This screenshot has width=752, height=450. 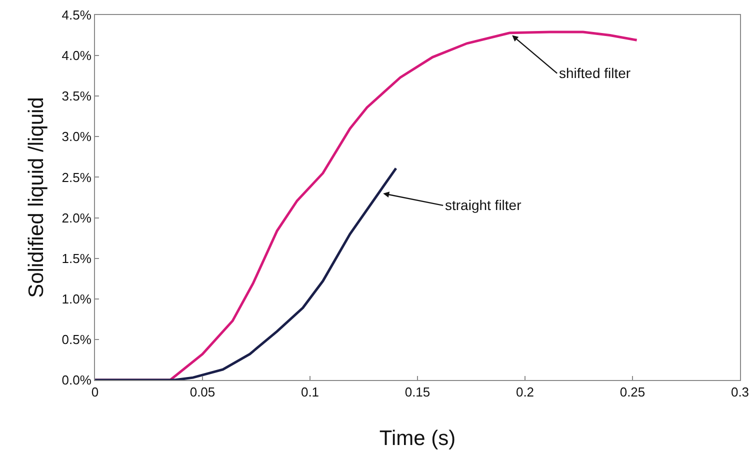 I want to click on y-axis-title: Solidified liquid /liquid, so click(x=36, y=197).